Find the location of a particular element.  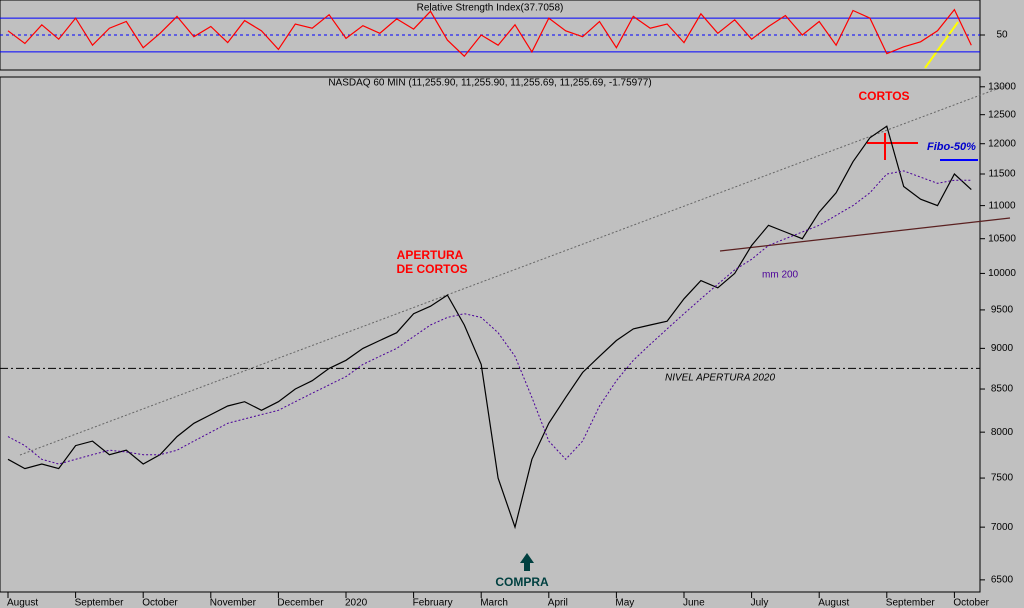

x-tick-label: April is located at coordinates (558, 603).